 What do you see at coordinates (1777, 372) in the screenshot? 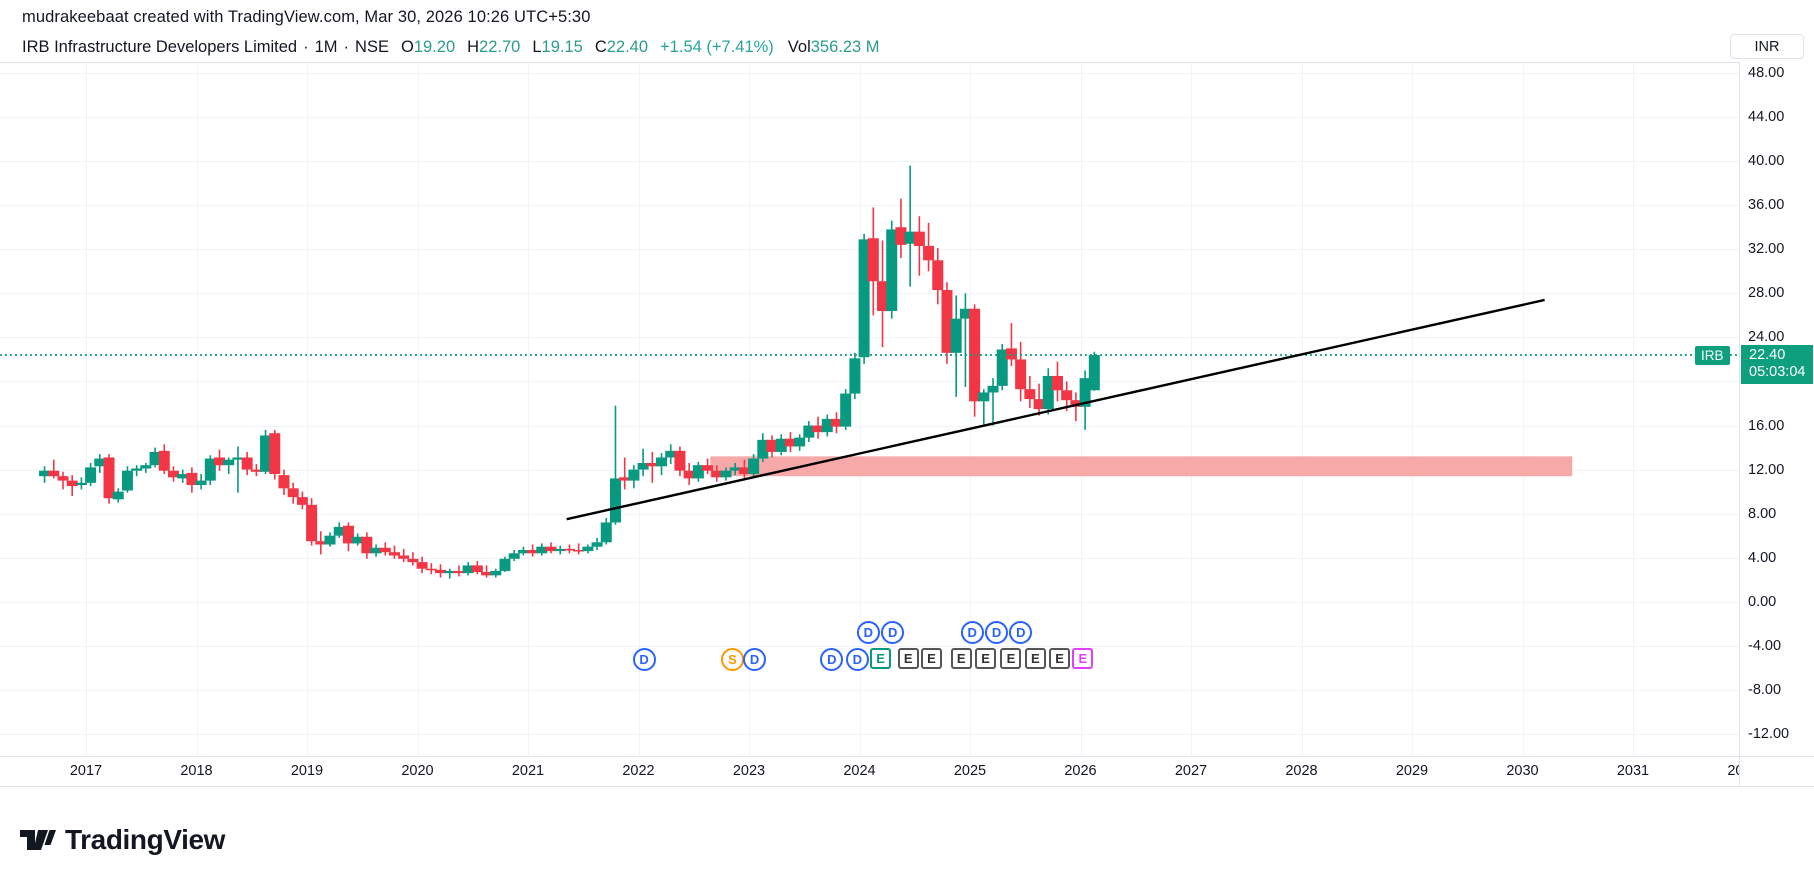
I see `bar-countdown: 05:03:04` at bounding box center [1777, 372].